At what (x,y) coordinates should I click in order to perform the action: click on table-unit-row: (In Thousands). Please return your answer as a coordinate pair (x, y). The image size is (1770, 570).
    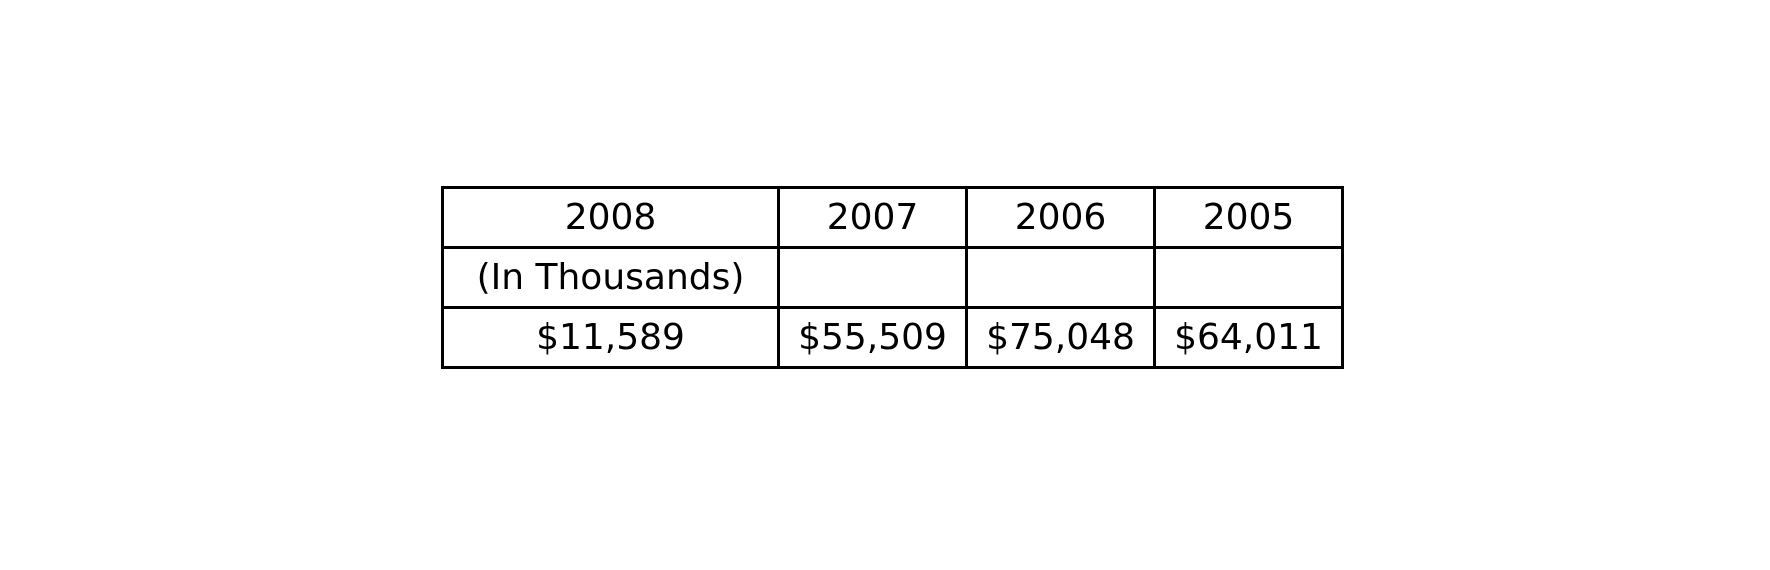
    Looking at the image, I should click on (892, 277).